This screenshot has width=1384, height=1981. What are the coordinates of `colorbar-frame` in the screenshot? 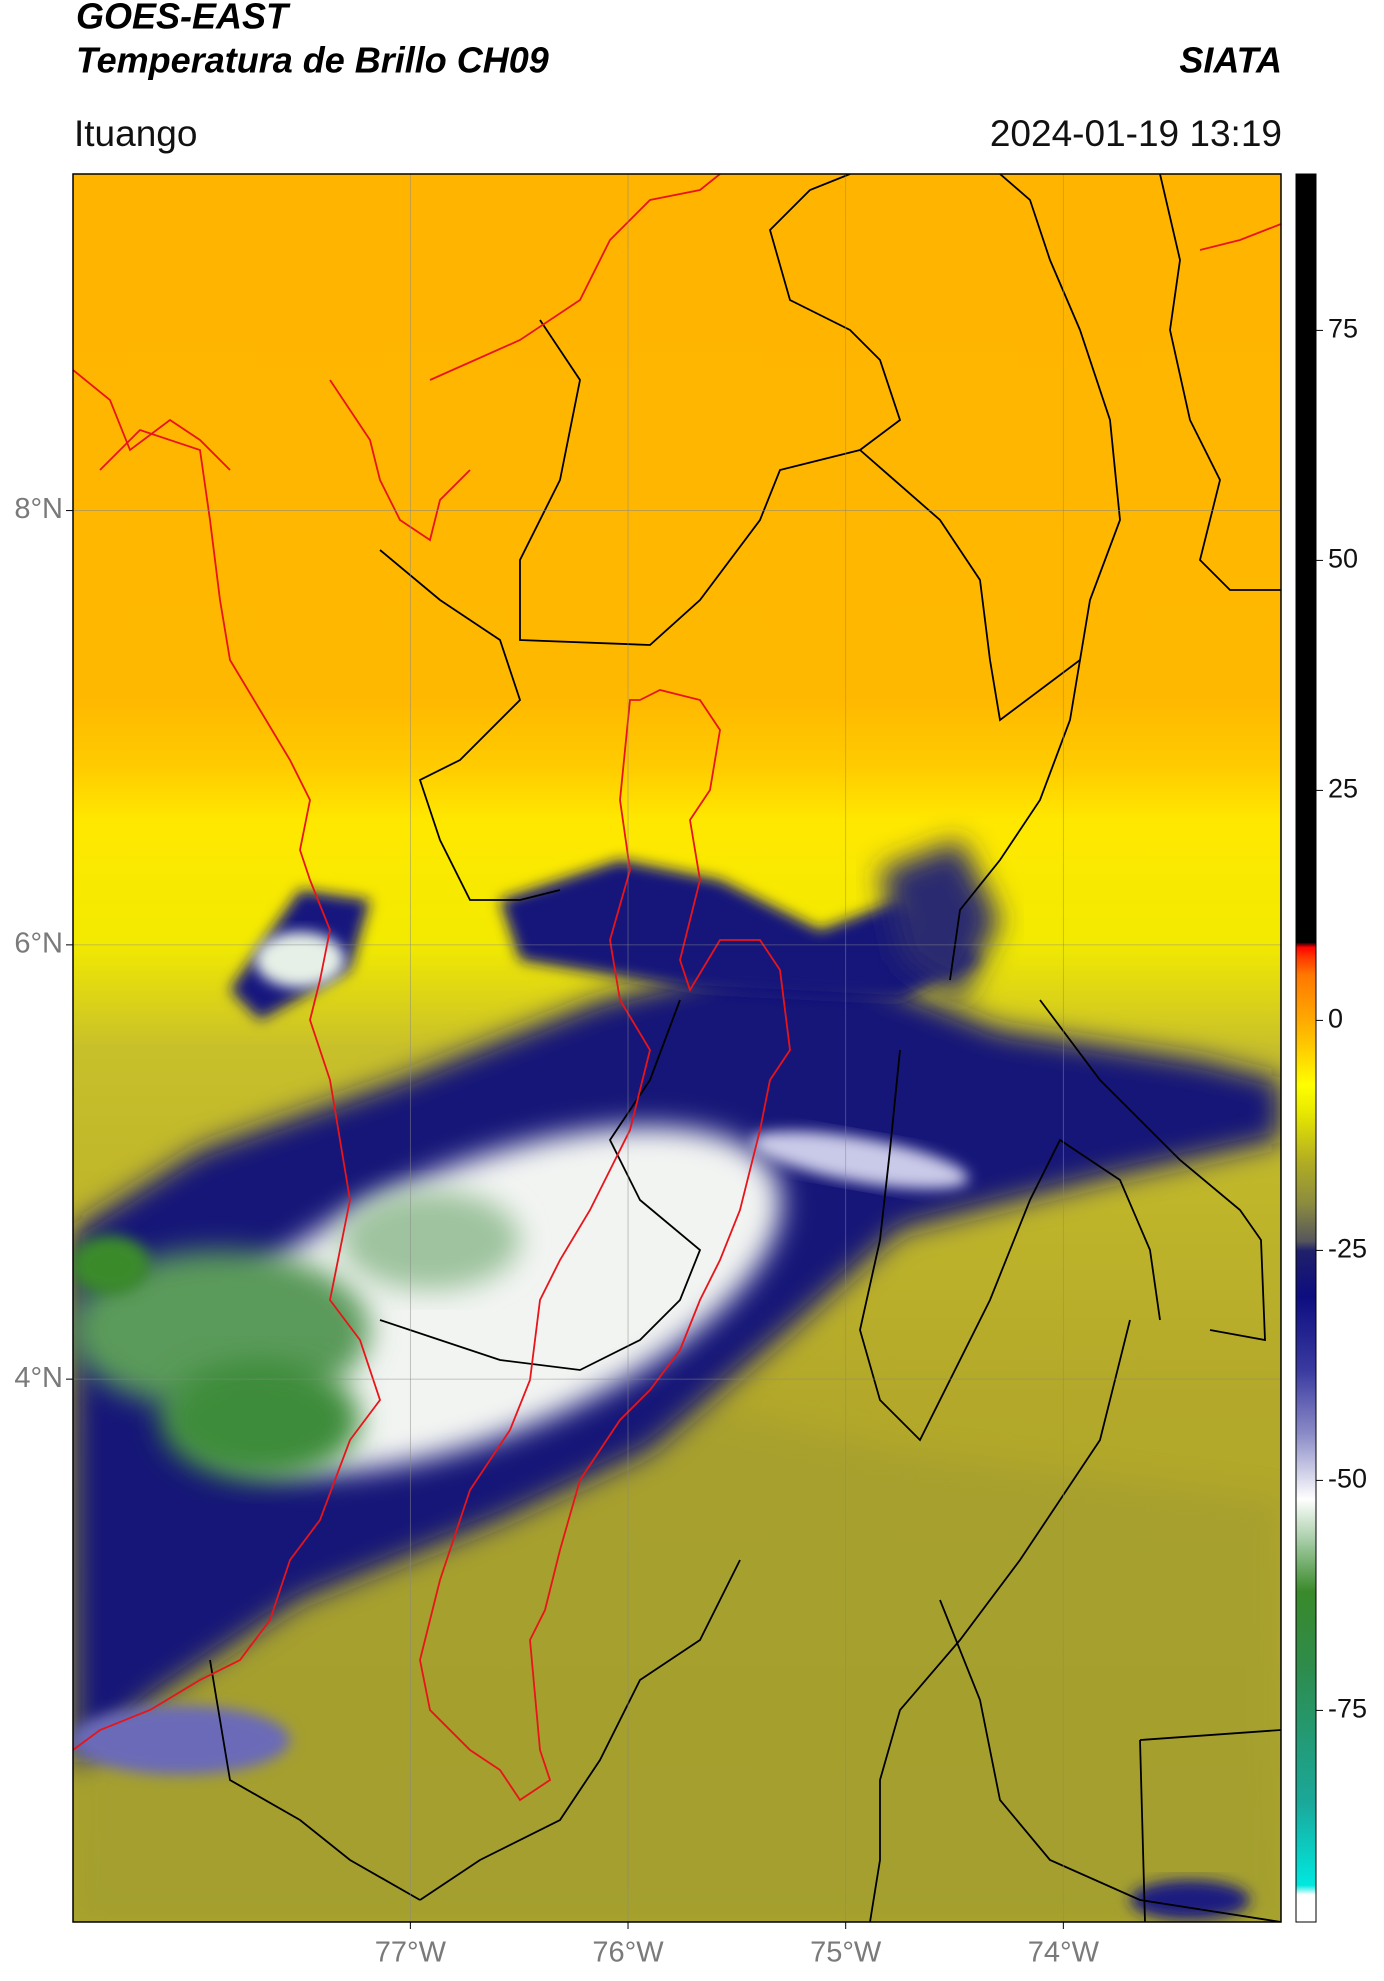 It's located at (1306, 1048).